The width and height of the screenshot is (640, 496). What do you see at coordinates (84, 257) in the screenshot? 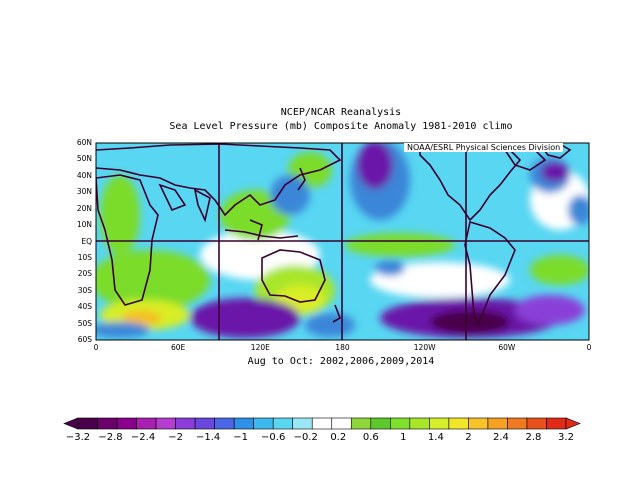
I see `latitude-label: 10S` at bounding box center [84, 257].